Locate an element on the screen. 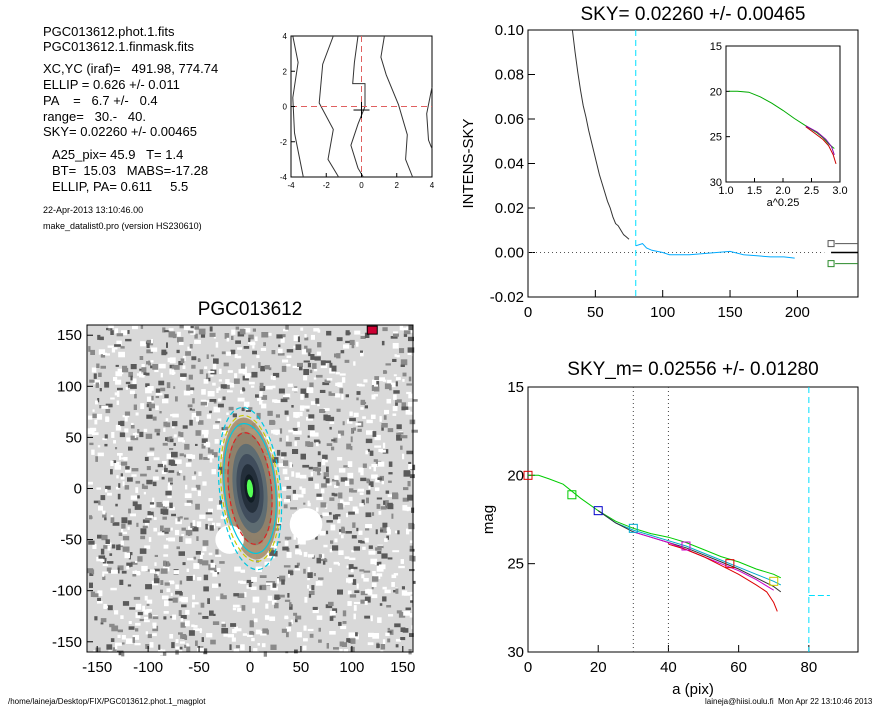  sky-ytick-label: 0.00 is located at coordinates (509, 253).